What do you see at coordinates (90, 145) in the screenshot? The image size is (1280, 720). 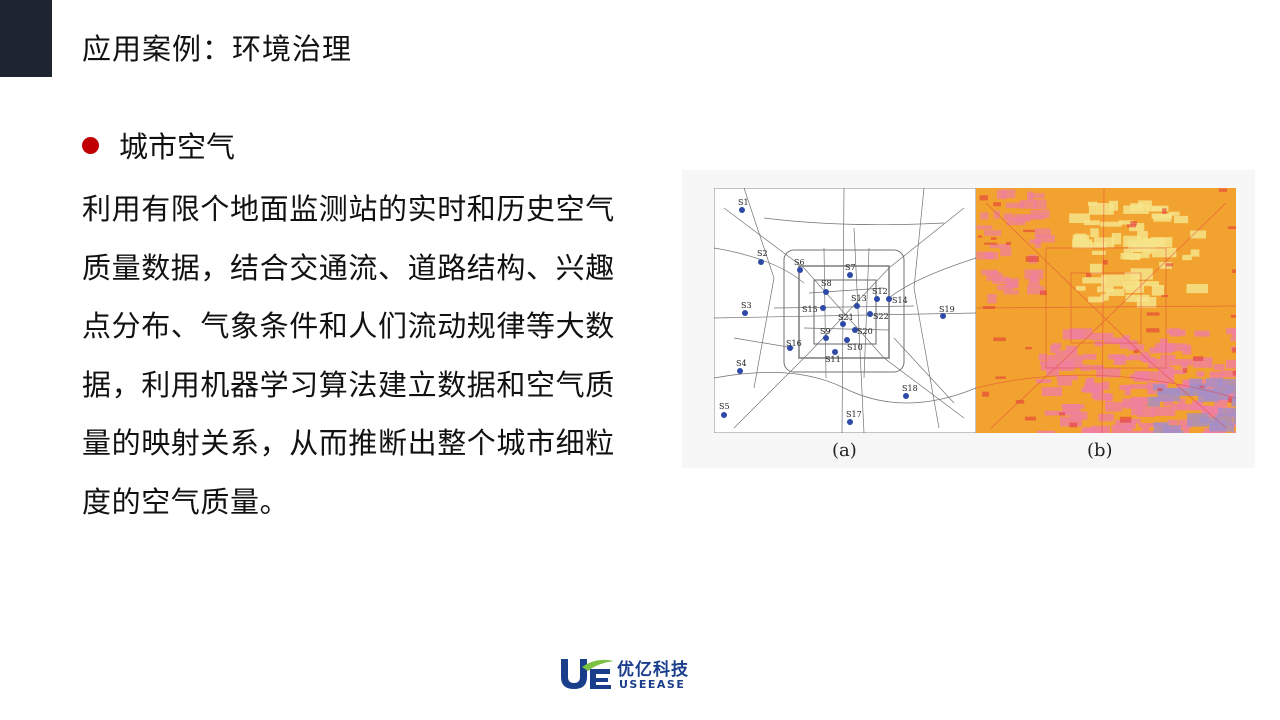 I see `bullet-dot-icon` at bounding box center [90, 145].